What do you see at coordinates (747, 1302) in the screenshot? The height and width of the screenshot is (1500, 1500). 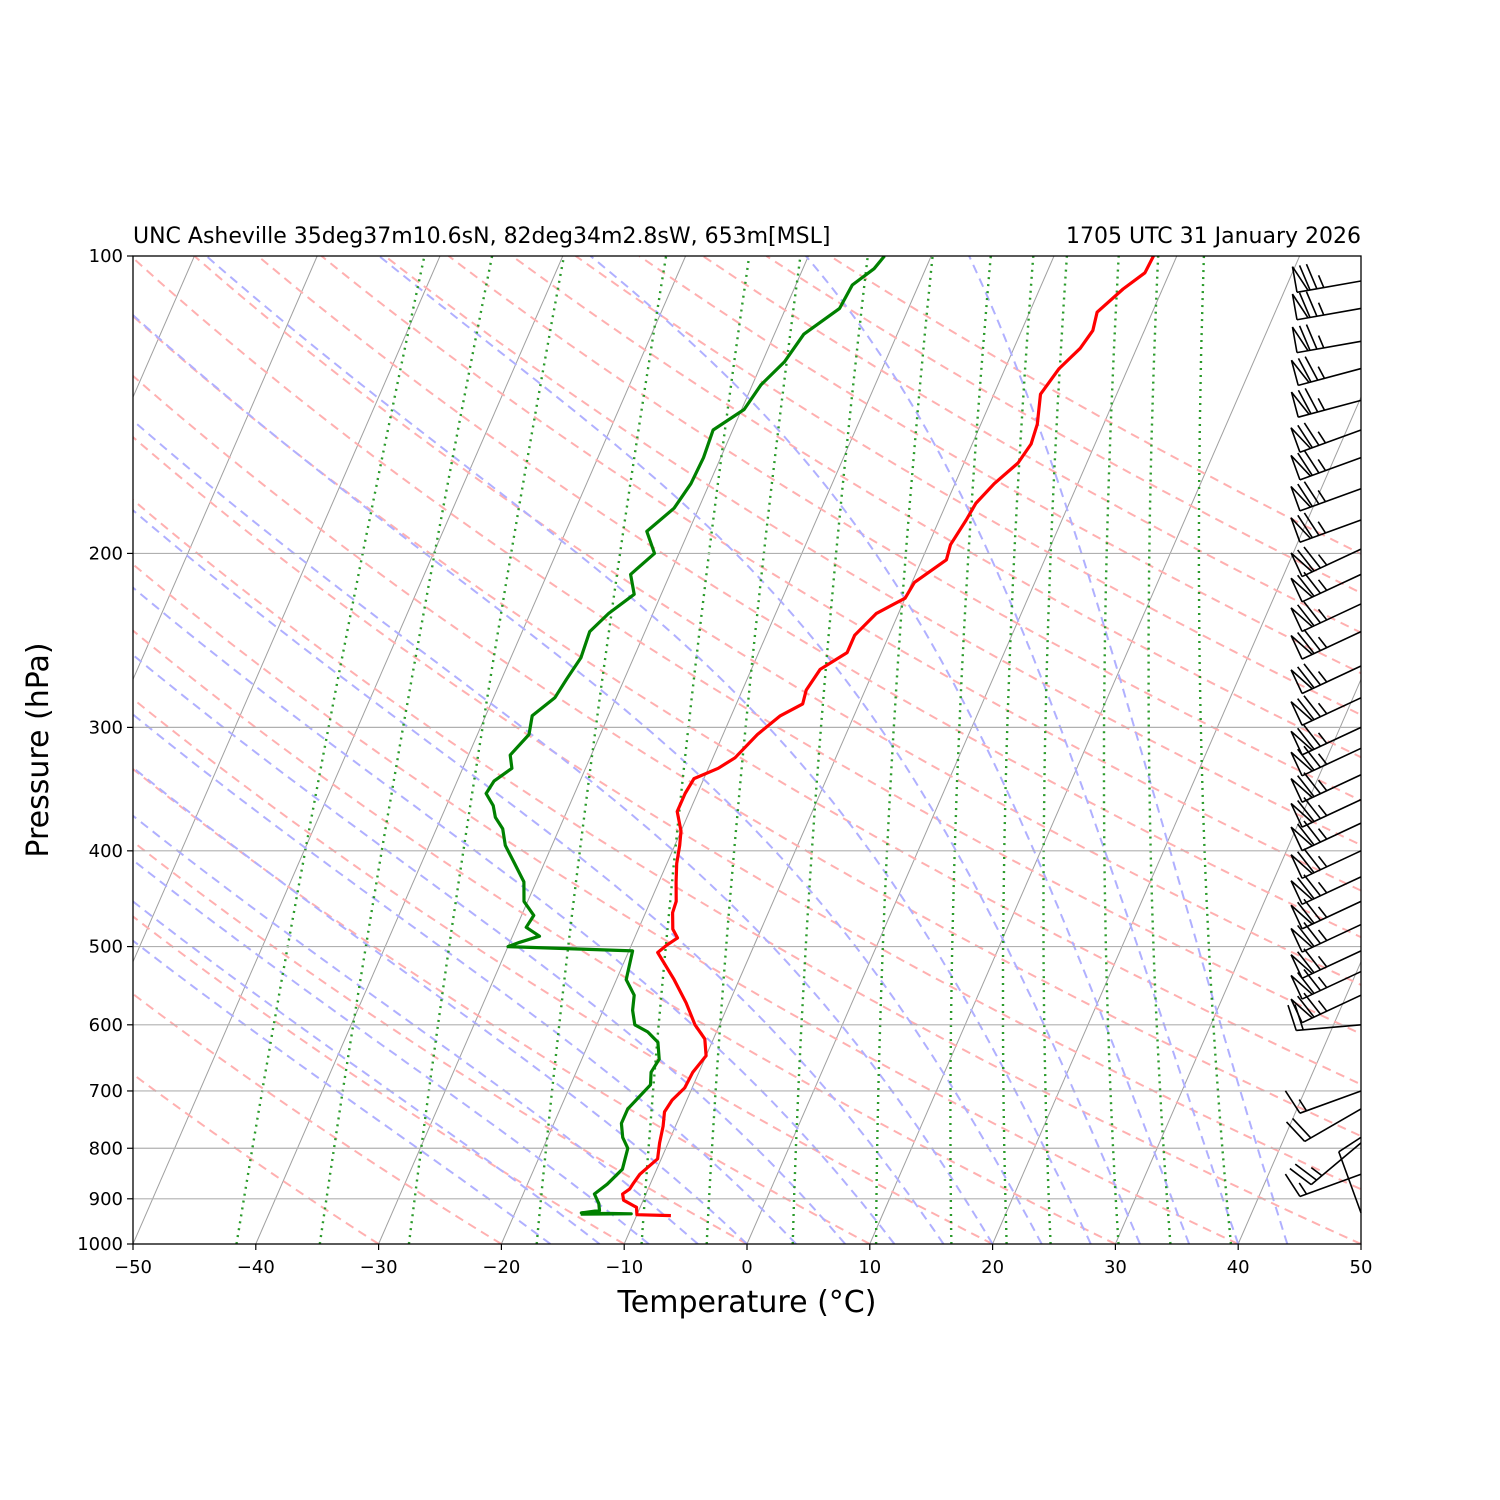 I see `x-axis-label: Temperature (°C)` at bounding box center [747, 1302].